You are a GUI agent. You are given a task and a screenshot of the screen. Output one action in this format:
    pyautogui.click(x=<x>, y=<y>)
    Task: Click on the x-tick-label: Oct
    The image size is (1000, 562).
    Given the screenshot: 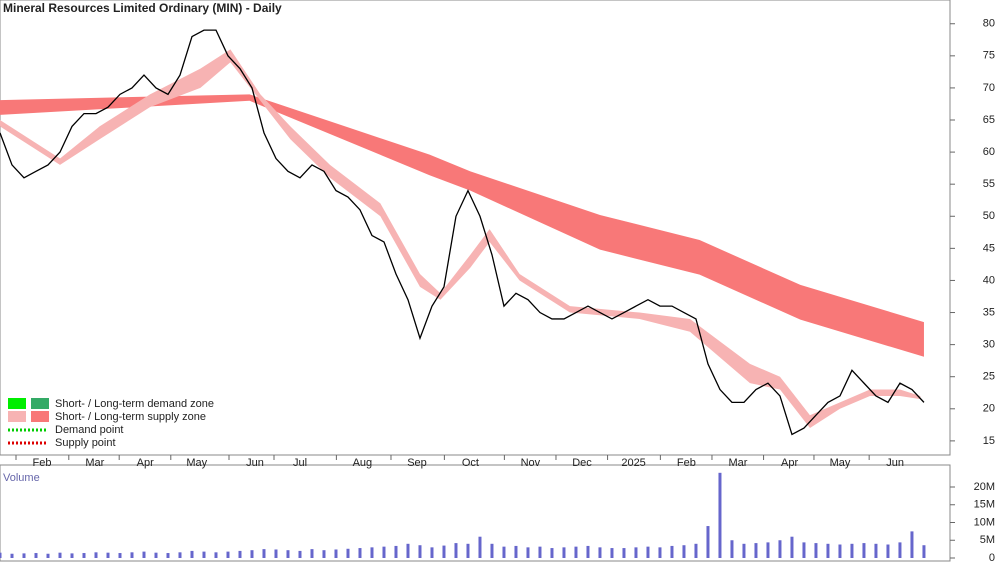 What is the action you would take?
    pyautogui.click(x=470, y=463)
    